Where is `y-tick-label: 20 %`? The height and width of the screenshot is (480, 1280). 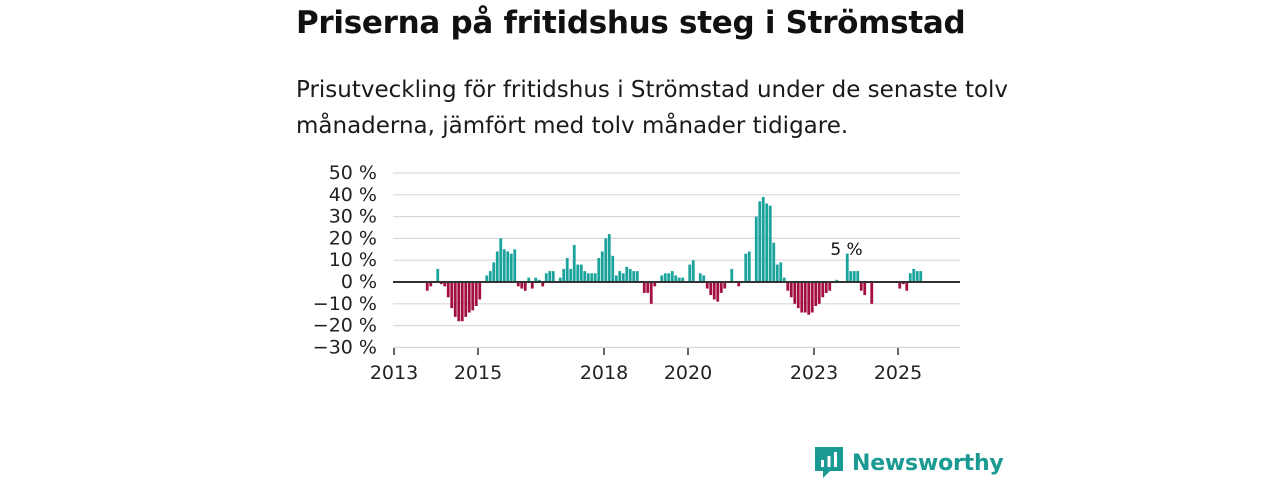
y-tick-label: 20 % is located at coordinates (353, 238).